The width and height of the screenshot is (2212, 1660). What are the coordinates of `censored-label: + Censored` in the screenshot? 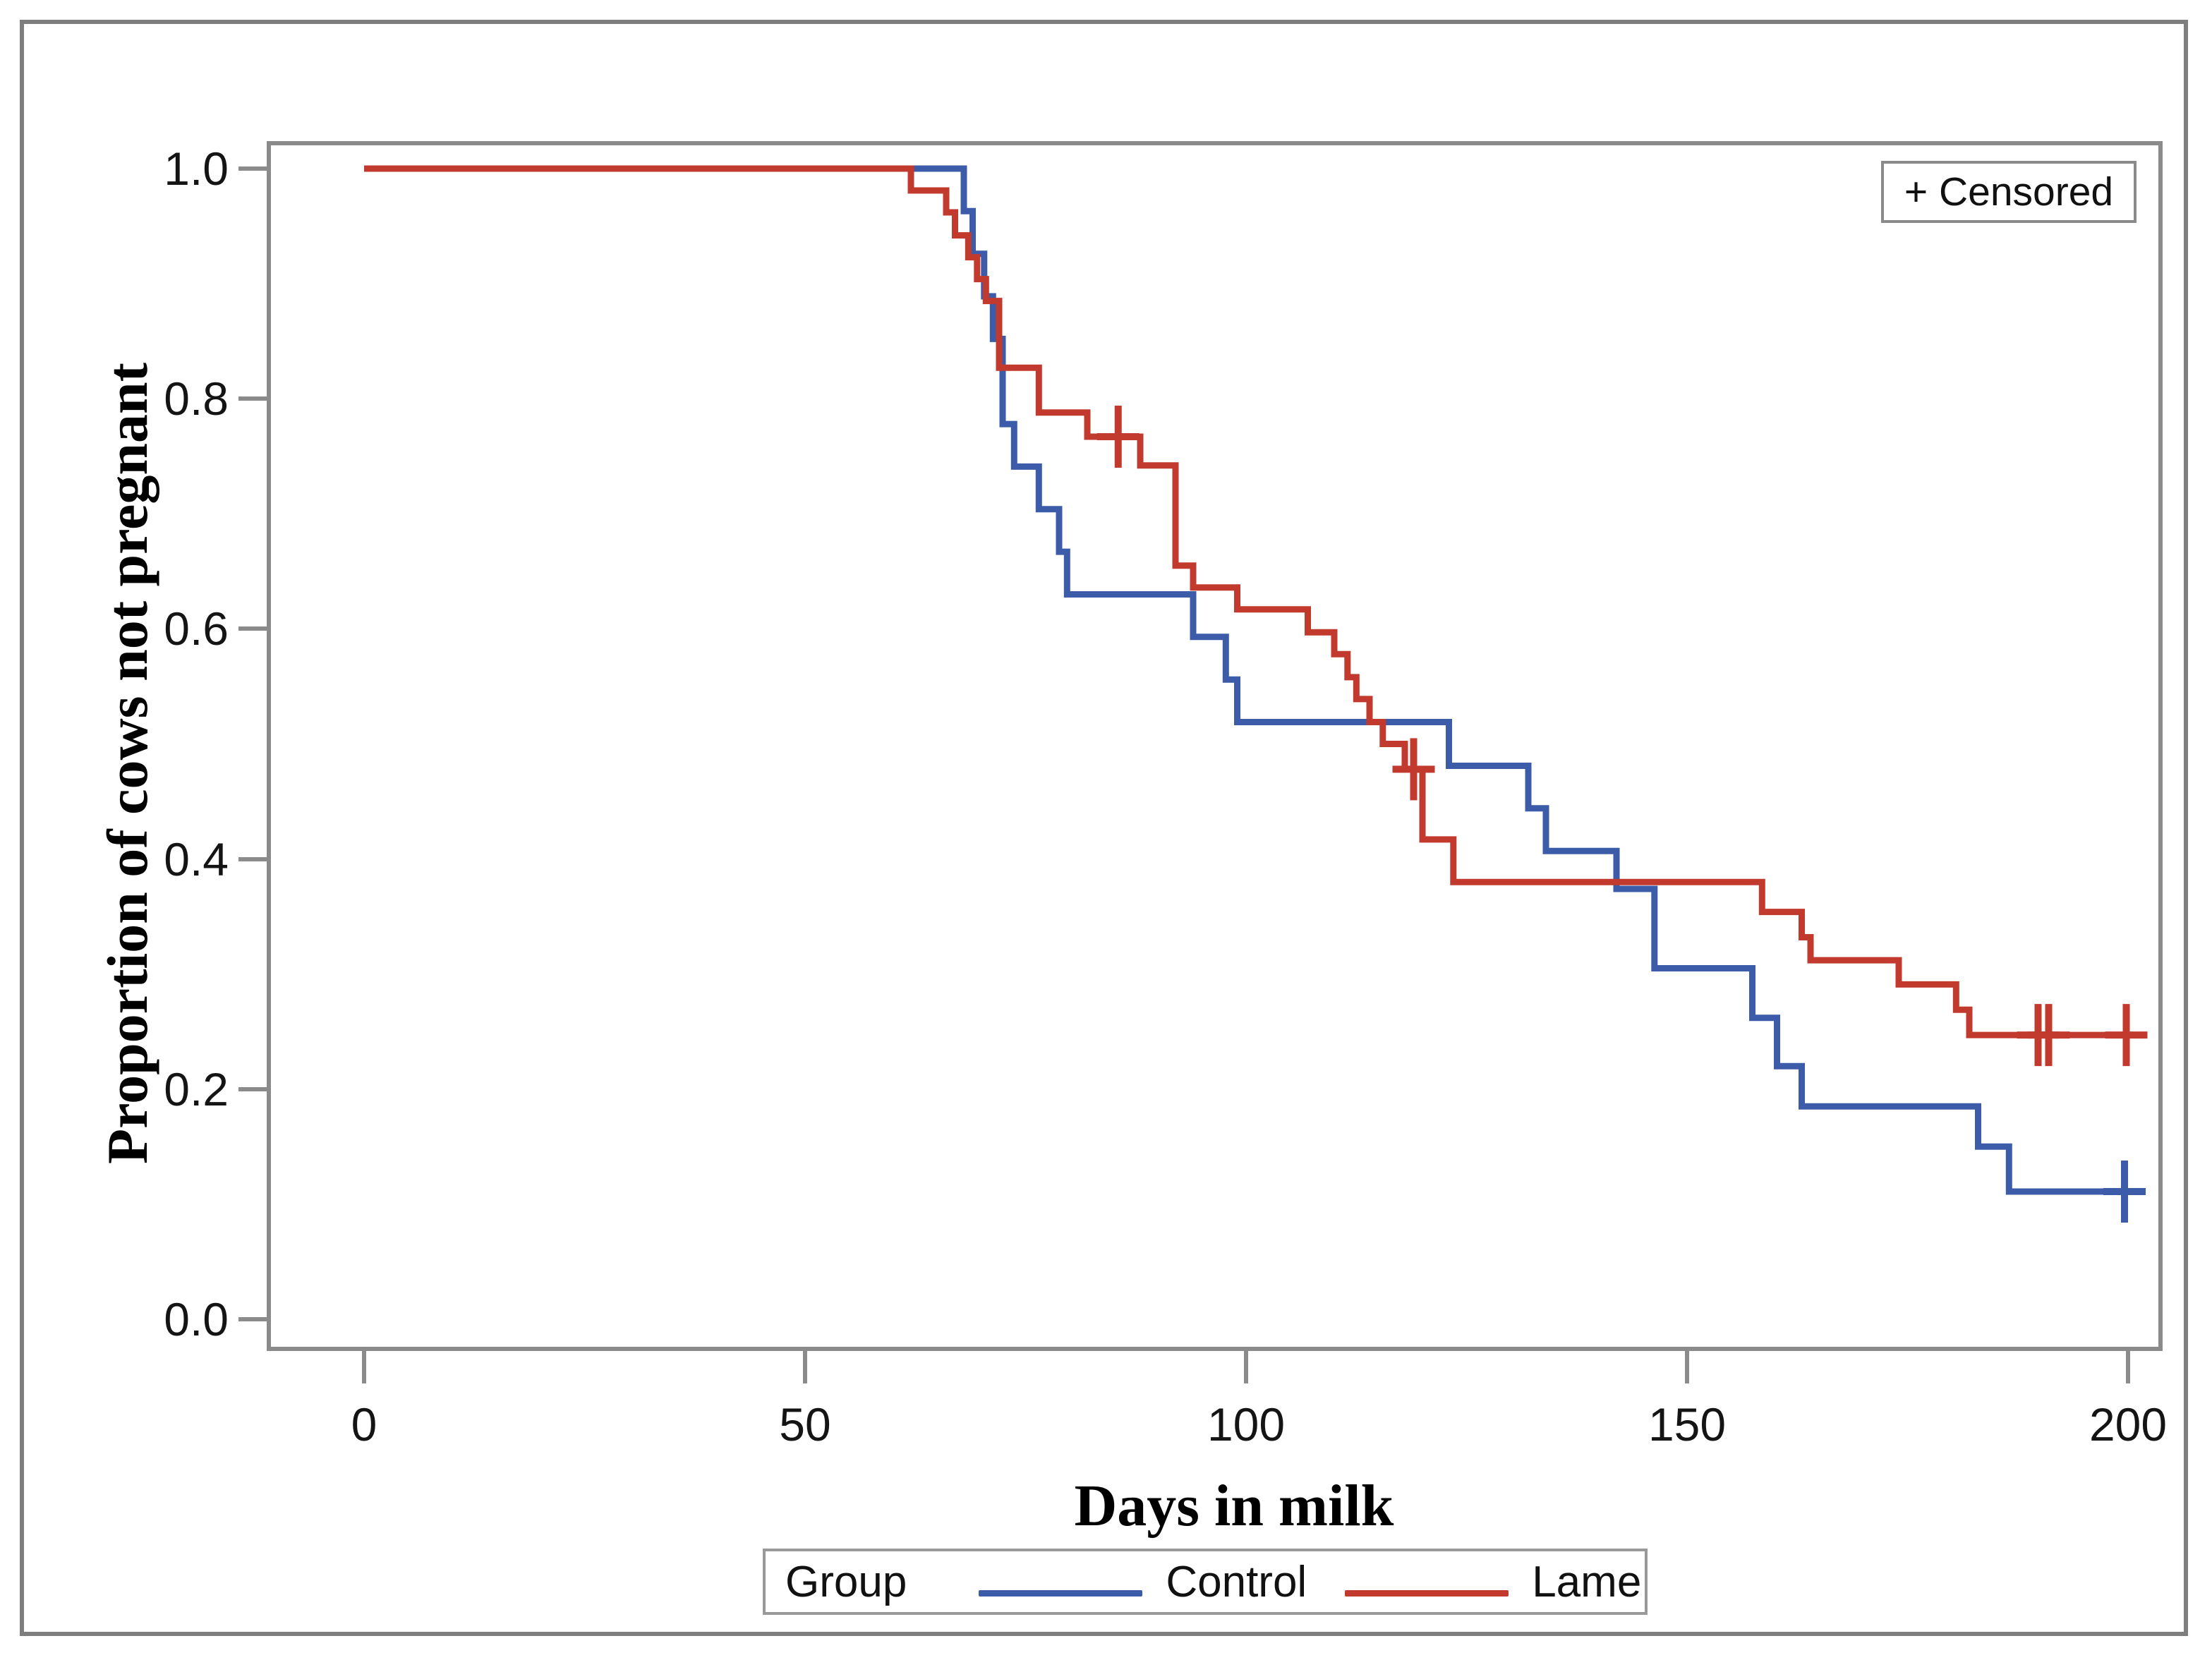 It's located at (2009, 191).